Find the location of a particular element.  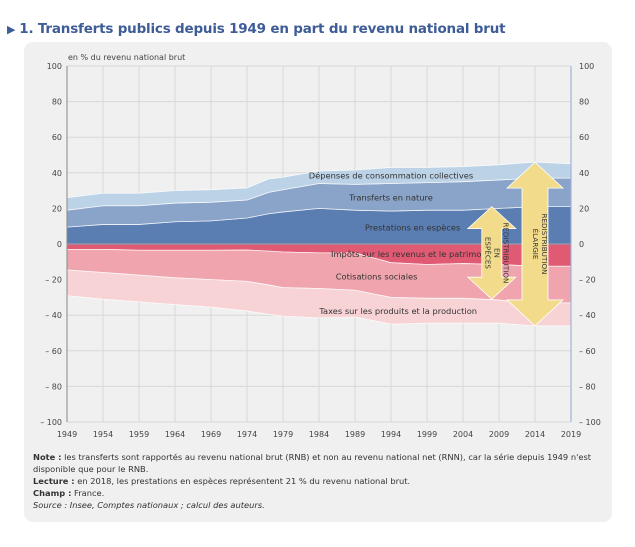

y-tick-label-left: 100 is located at coordinates (54, 66).